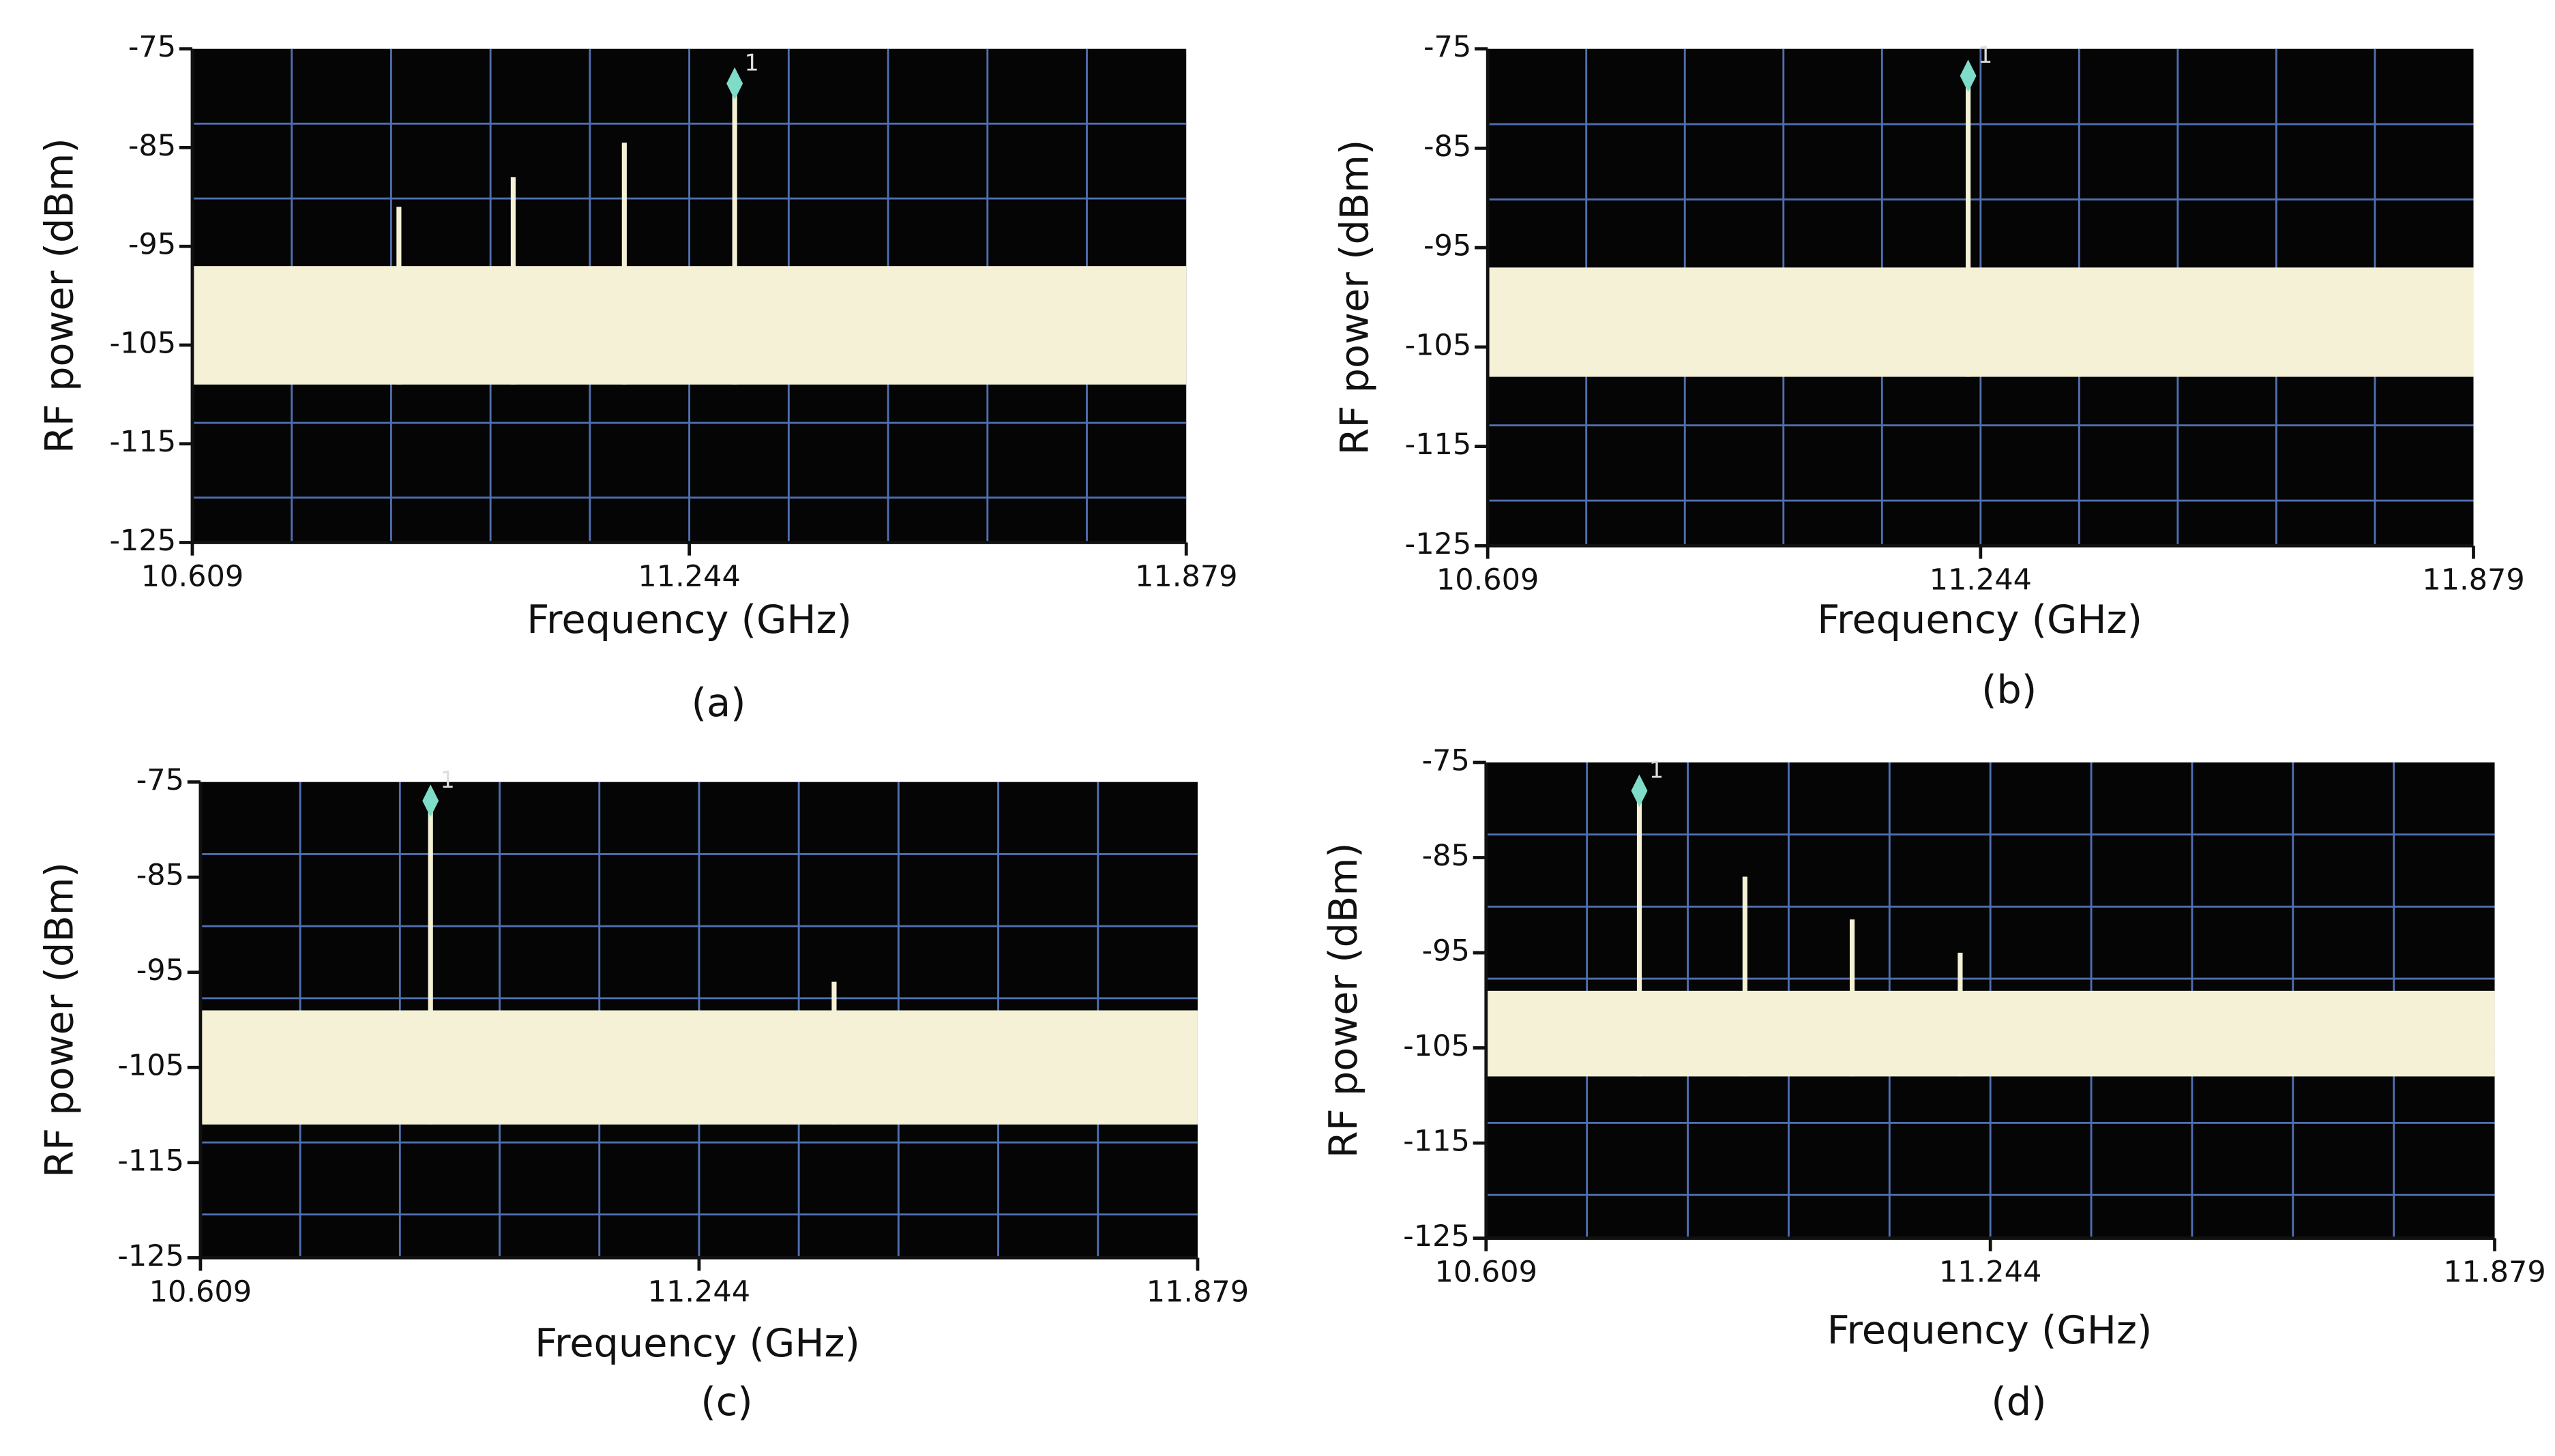 This screenshot has width=2555, height=1456. I want to click on caption: (a), so click(719, 703).